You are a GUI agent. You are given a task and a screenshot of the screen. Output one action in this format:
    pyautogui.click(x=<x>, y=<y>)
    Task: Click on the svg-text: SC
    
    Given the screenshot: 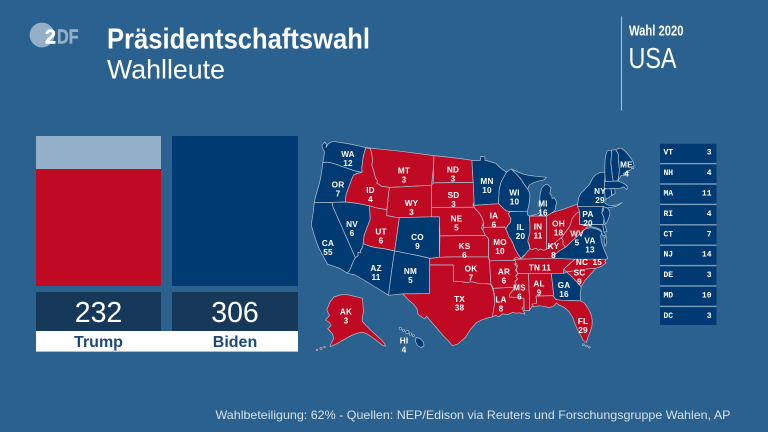 What is the action you would take?
    pyautogui.click(x=580, y=273)
    